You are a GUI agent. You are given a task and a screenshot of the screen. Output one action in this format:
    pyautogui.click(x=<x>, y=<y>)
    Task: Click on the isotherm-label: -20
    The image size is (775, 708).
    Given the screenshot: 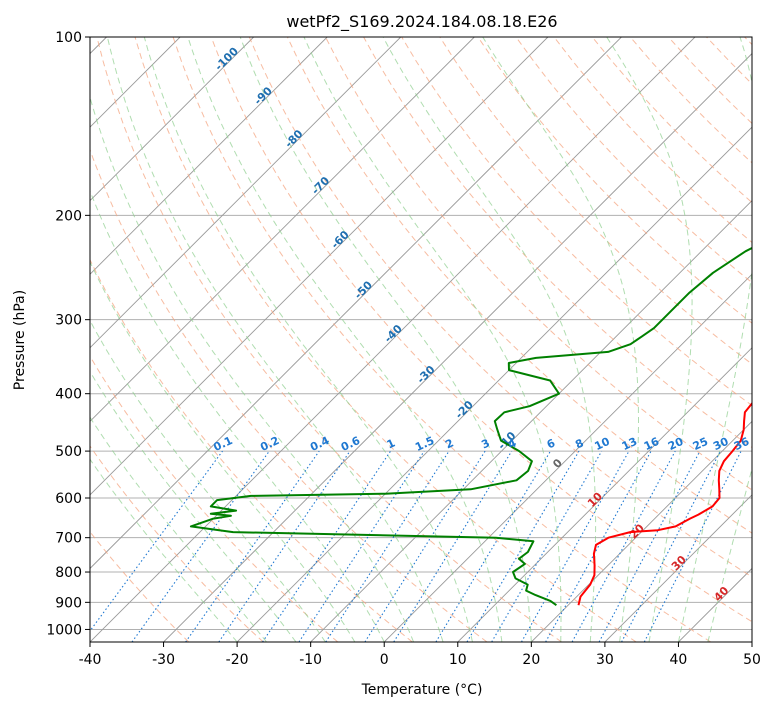 What is the action you would take?
    pyautogui.click(x=464, y=409)
    